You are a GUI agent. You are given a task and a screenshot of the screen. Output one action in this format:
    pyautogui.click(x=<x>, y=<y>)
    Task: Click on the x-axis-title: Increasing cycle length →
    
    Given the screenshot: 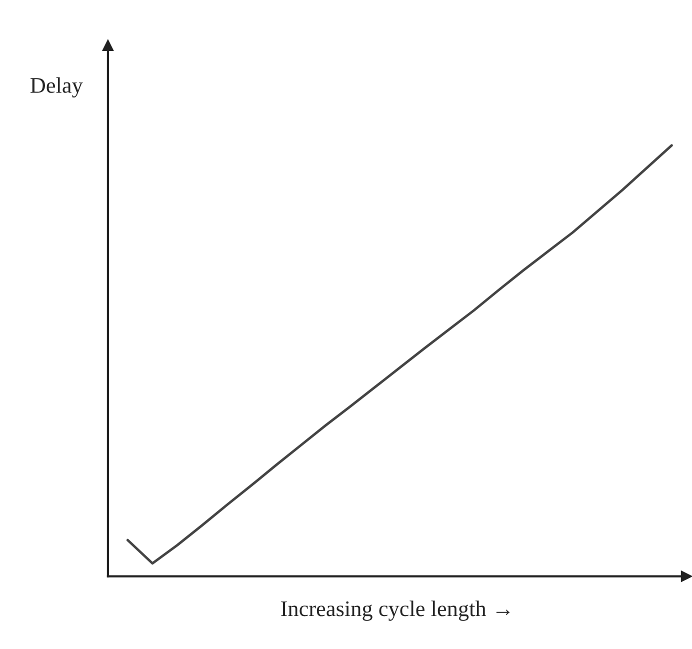 What is the action you would take?
    pyautogui.click(x=395, y=610)
    